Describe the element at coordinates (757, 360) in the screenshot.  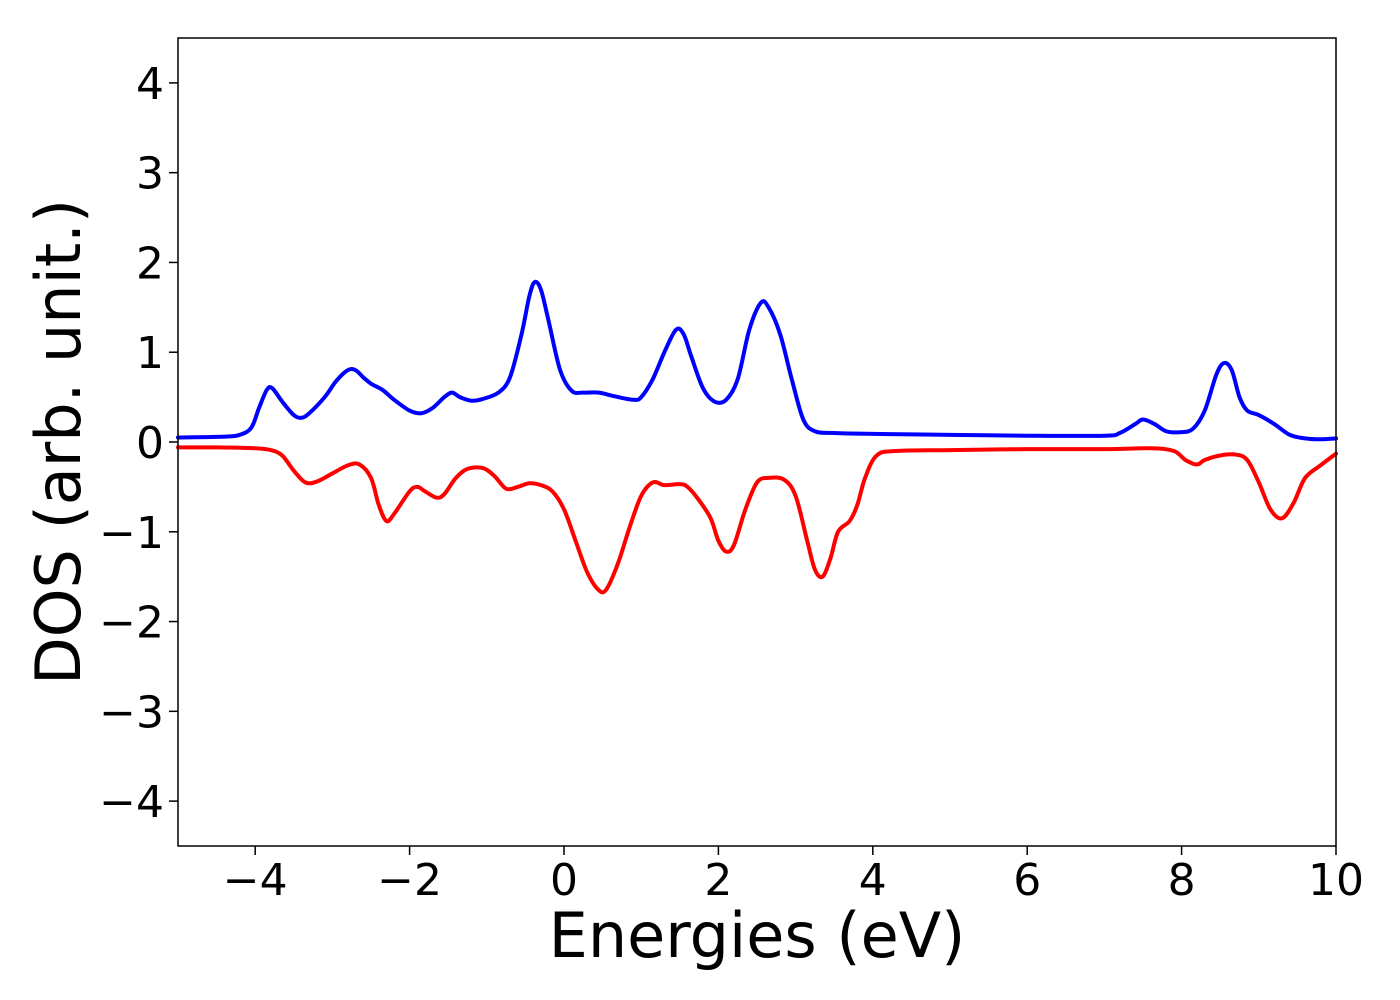
I see `series-line-spin-up` at that location.